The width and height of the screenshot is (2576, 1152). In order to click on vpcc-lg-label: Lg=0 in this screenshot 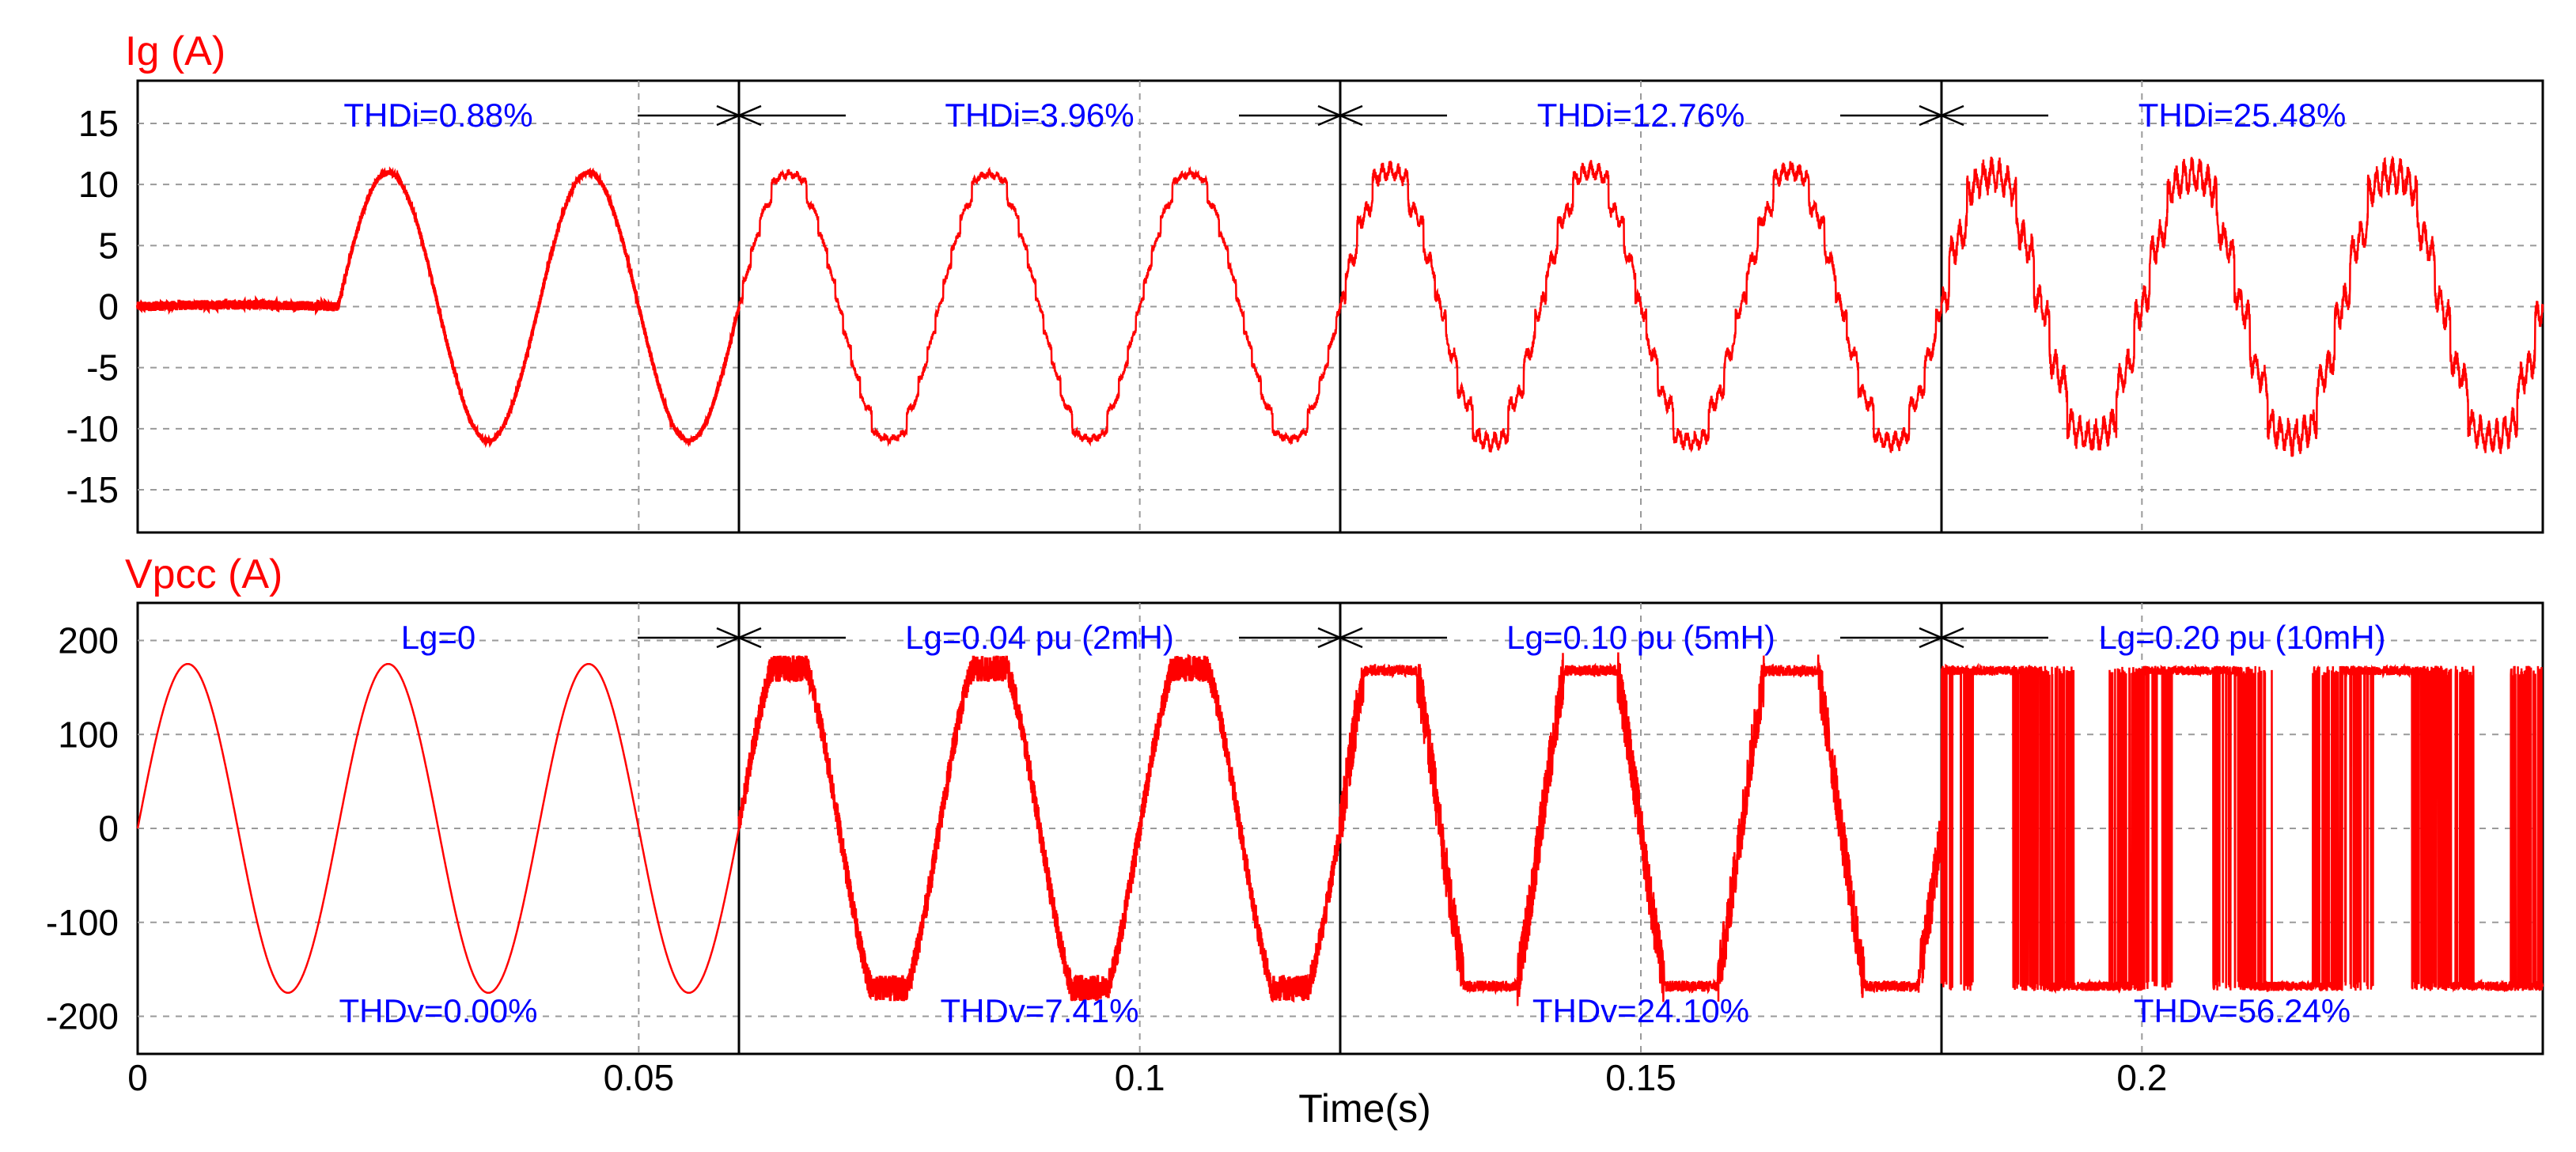, I will do `click(438, 637)`.